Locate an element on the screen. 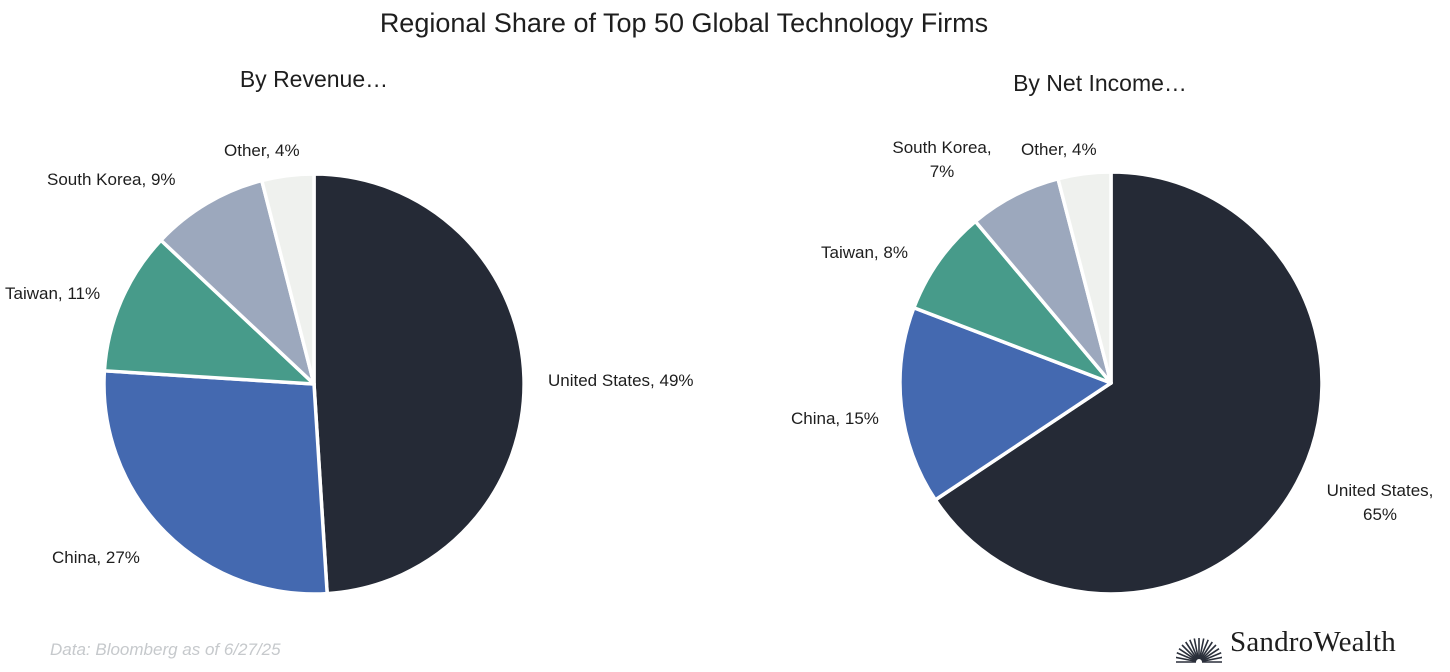 The height and width of the screenshot is (672, 1450). slice-label-china: China, 15% is located at coordinates (835, 418).